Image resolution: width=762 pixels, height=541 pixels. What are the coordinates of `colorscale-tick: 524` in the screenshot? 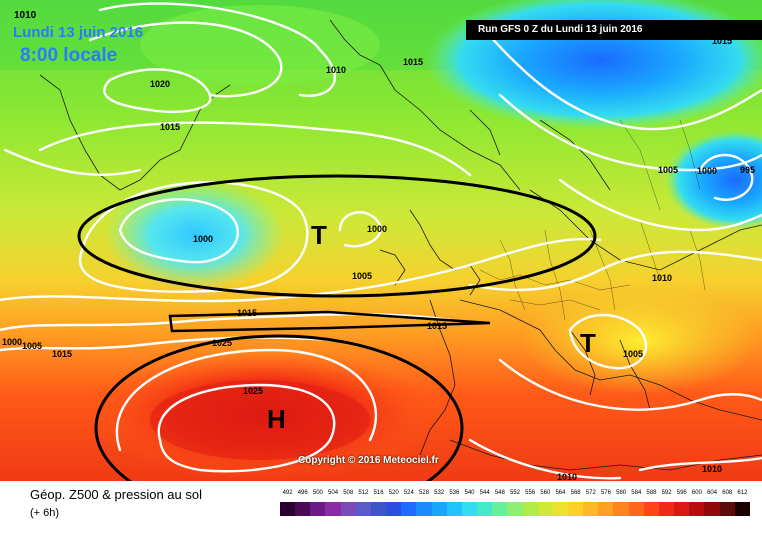 It's located at (408, 493).